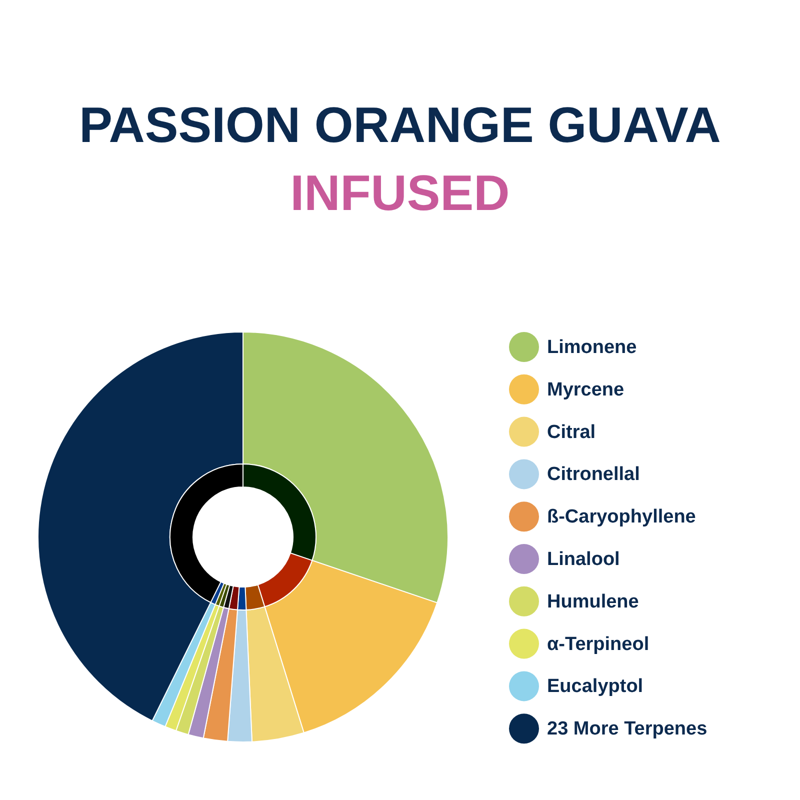 Image resolution: width=800 pixels, height=800 pixels. Describe the element at coordinates (400, 193) in the screenshot. I see `chart-subtitle: INFUSED` at that location.